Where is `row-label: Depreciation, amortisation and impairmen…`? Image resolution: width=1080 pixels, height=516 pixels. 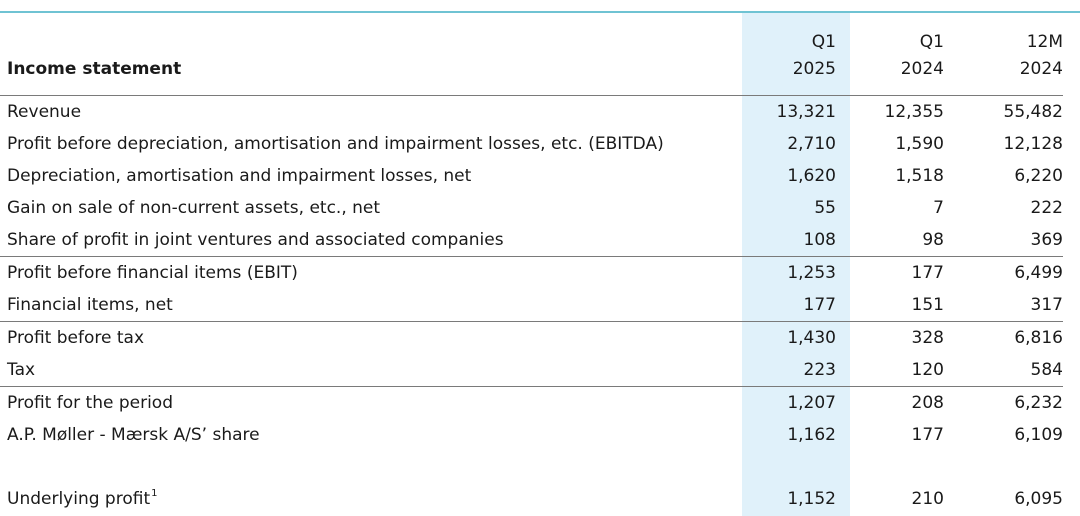 row-label: Depreciation, amortisation and impairmen… is located at coordinates (239, 176).